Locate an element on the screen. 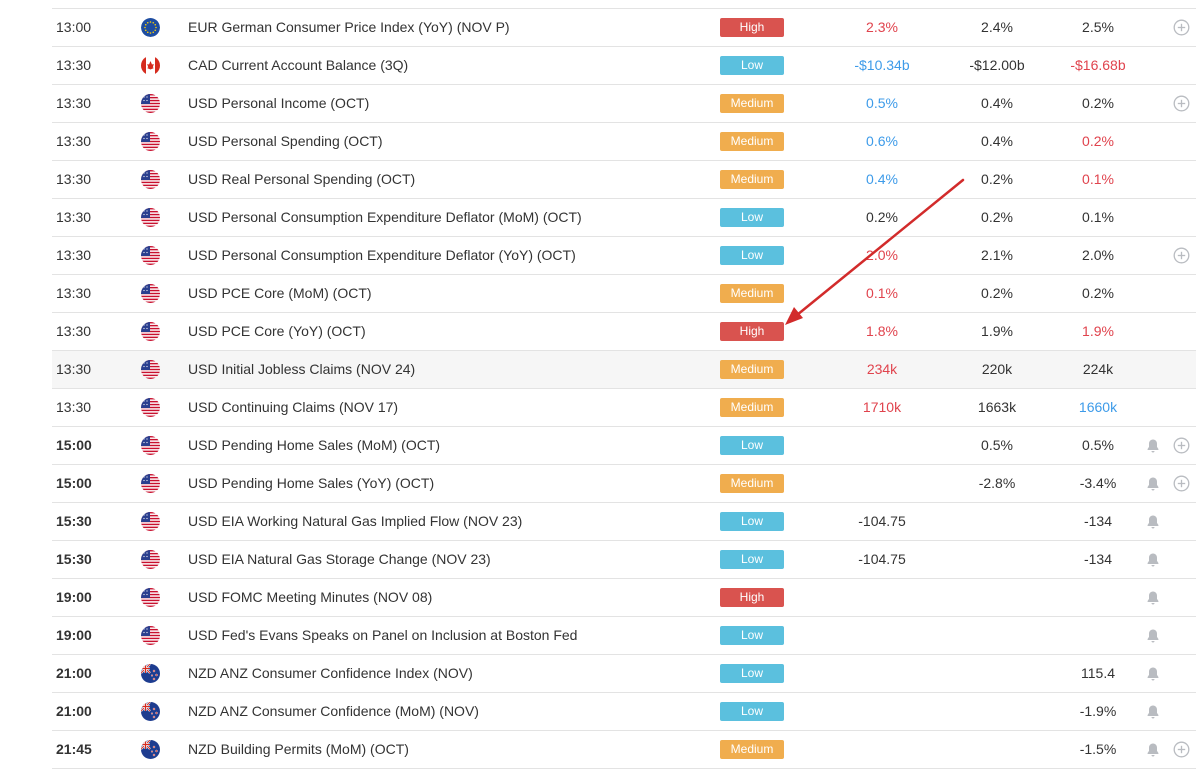 This screenshot has height=769, width=1204. event-name: USD PCE Core (YoY) (OCT) is located at coordinates (277, 331).